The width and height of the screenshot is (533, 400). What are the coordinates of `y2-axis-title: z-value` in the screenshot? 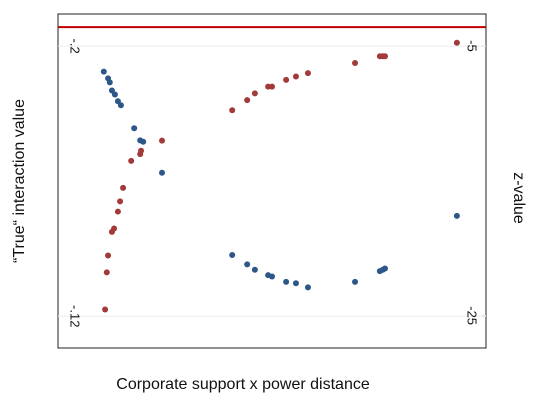 It's located at (518, 198).